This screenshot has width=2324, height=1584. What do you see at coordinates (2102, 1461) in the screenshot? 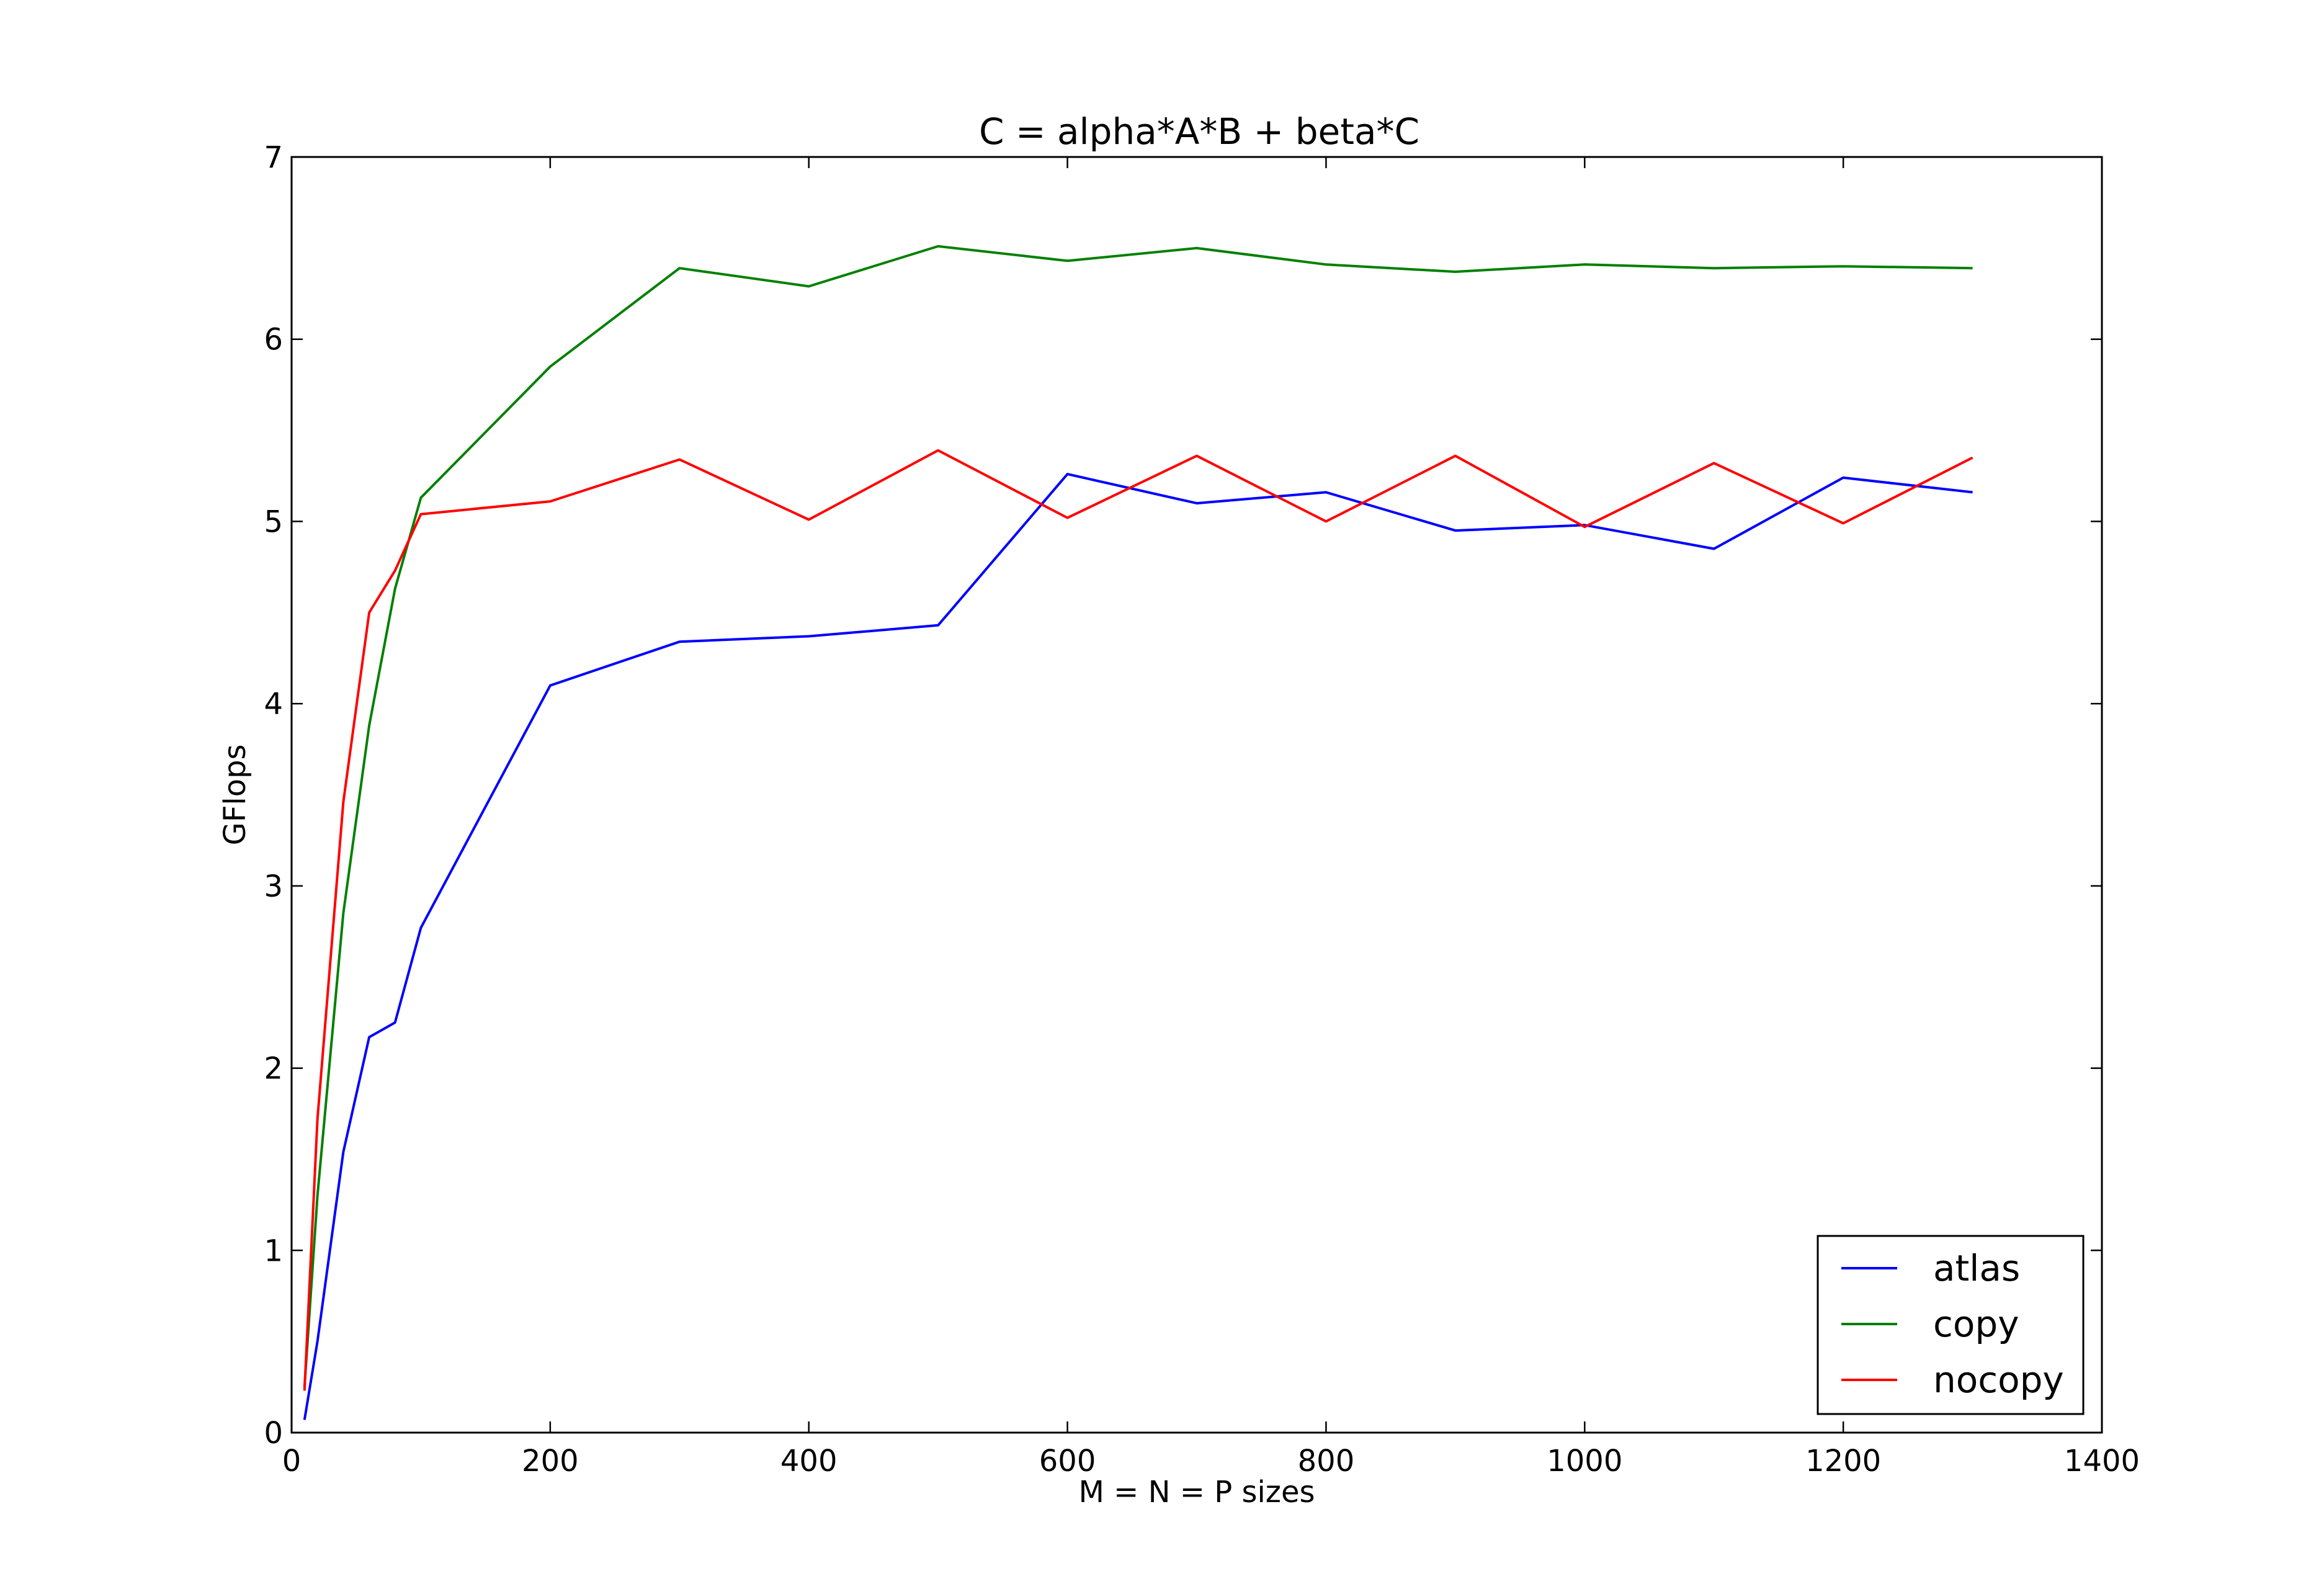
I see `x-tick-label: 1400` at bounding box center [2102, 1461].